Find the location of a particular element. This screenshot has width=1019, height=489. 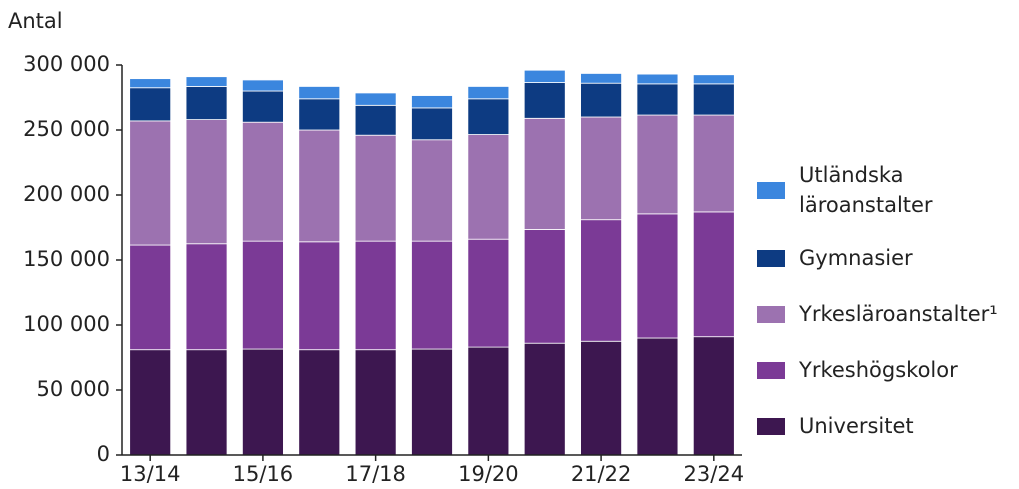

legend-item: Yrkesläroanstalter¹ is located at coordinates (882, 314).